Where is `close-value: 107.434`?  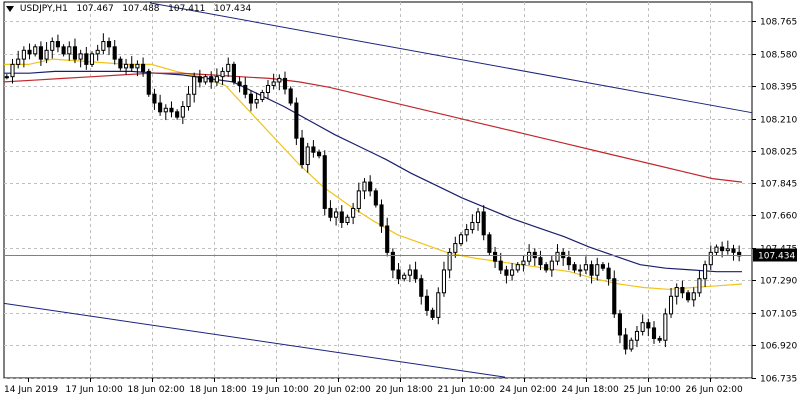 close-value: 107.434 is located at coordinates (233, 9).